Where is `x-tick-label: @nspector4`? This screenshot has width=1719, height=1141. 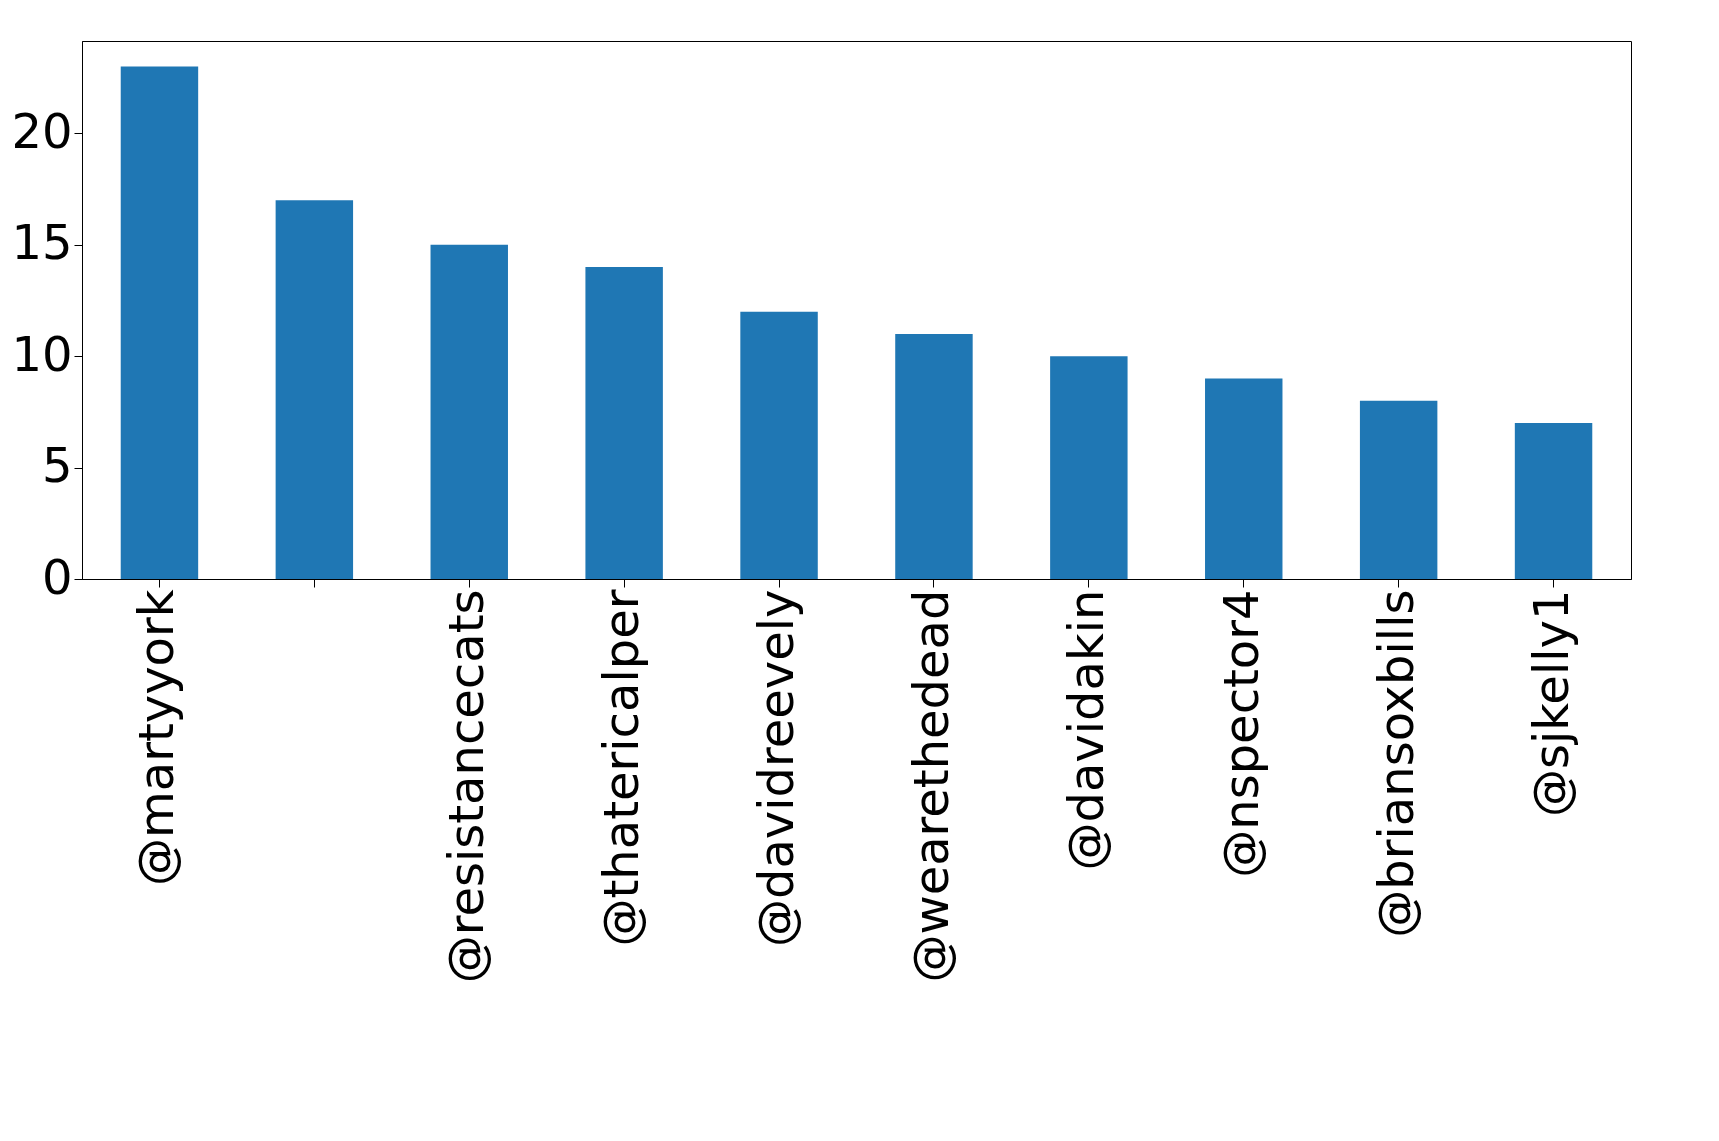
x-tick-label: @nspector4 is located at coordinates (1240, 733).